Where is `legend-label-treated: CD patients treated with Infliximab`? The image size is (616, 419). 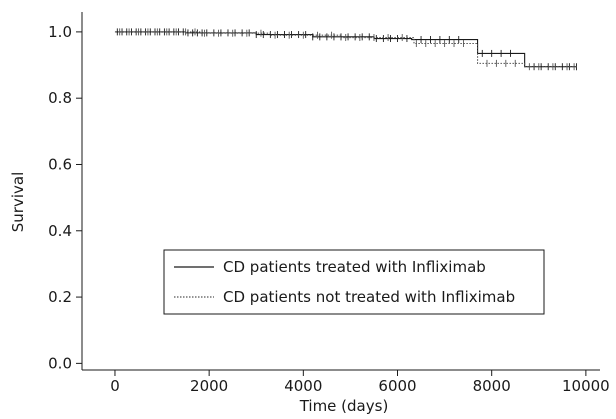 legend-label-treated: CD patients treated with Infliximab is located at coordinates (354, 267).